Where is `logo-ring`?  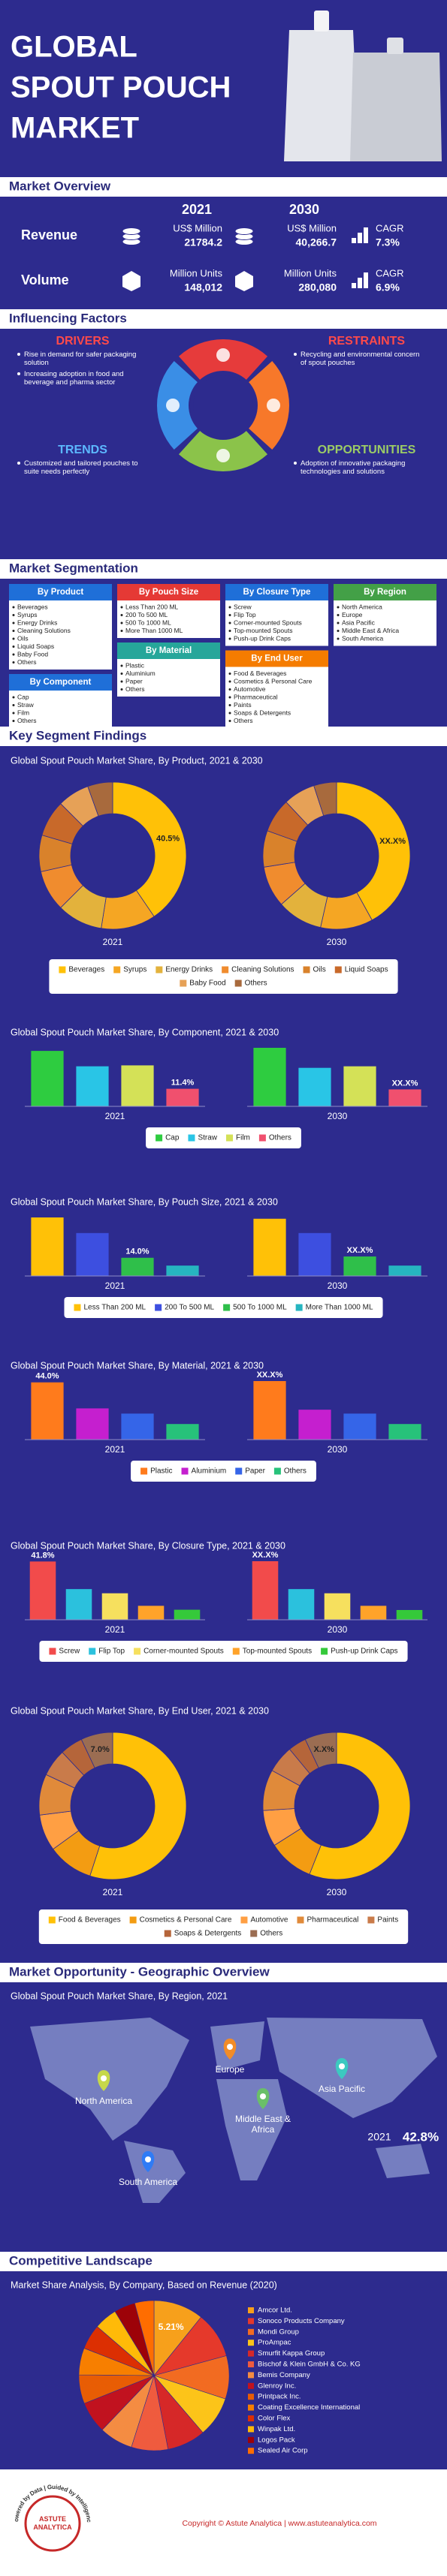 logo-ring is located at coordinates (52, 2523).